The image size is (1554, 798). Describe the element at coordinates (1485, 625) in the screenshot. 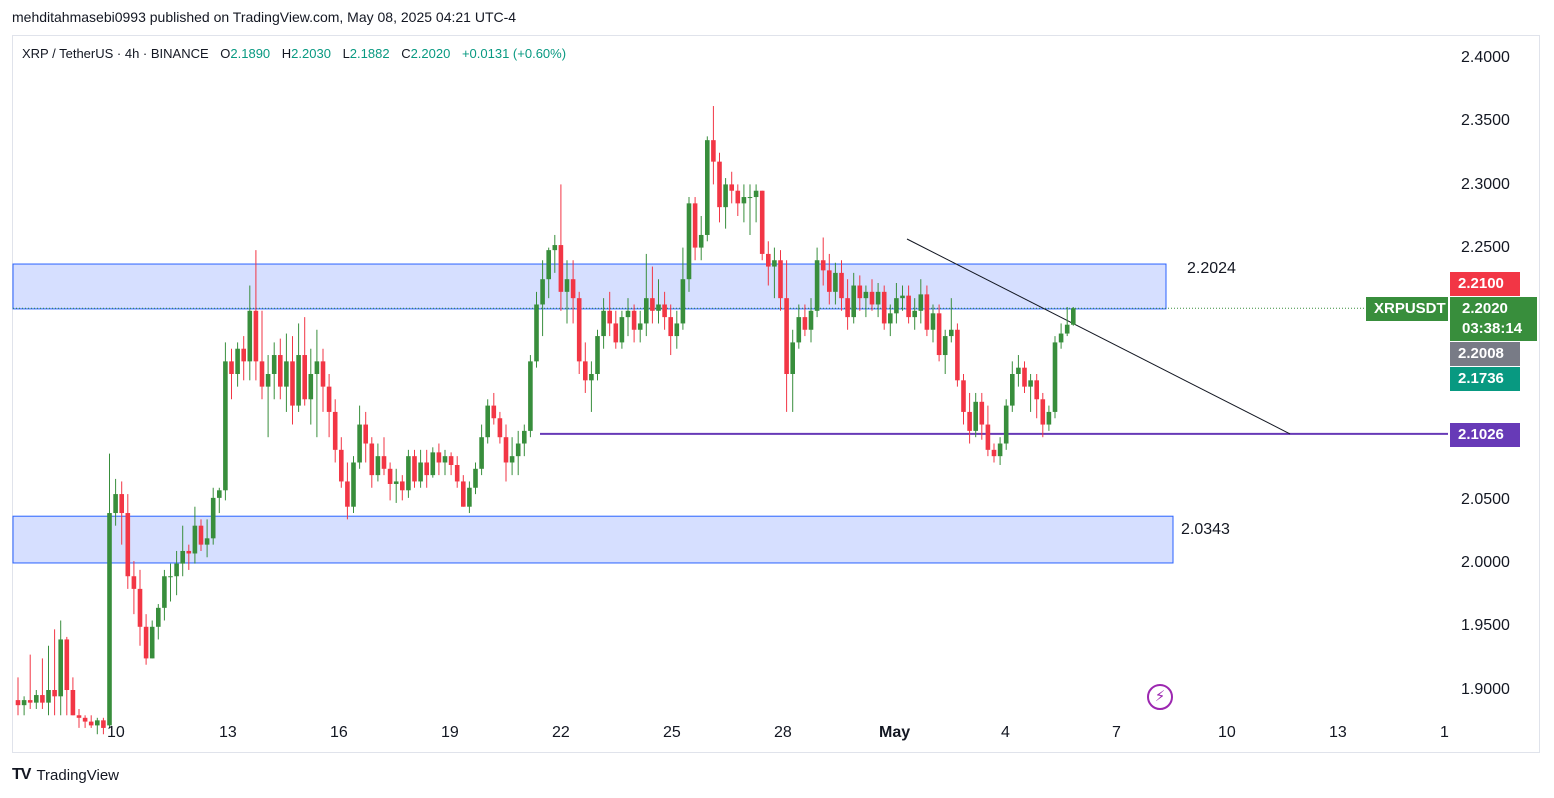

I see `price-label: 1.9500` at that location.